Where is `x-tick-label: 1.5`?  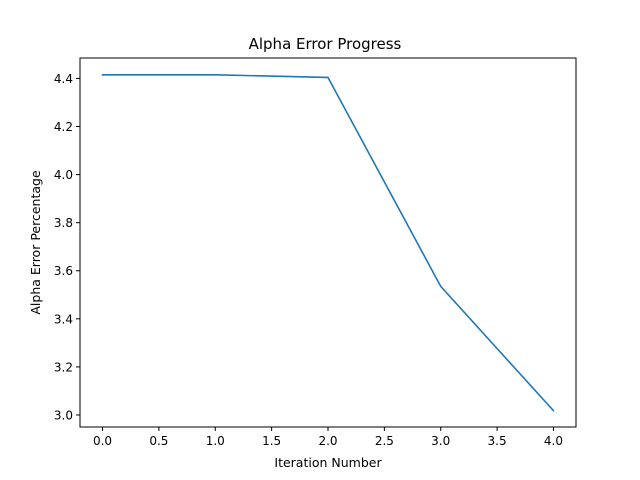 x-tick-label: 1.5 is located at coordinates (271, 441).